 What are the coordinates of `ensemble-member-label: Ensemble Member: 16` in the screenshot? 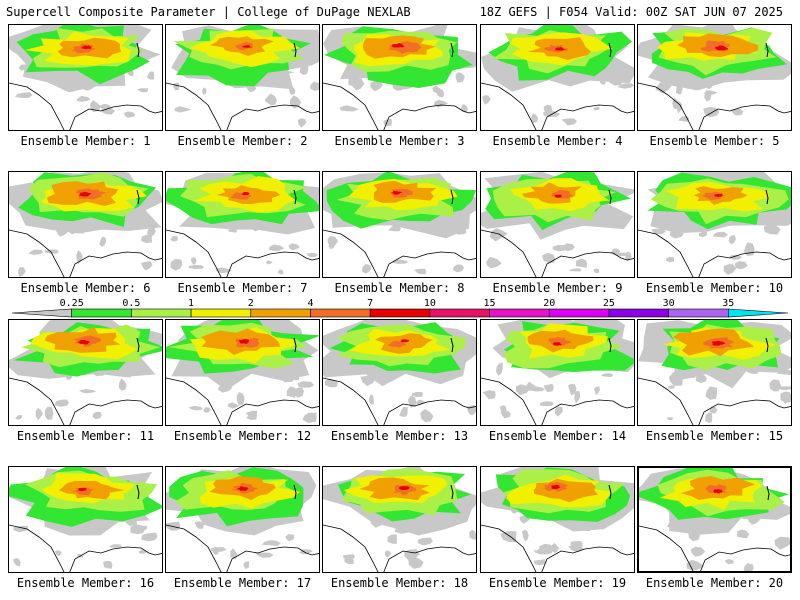 It's located at (85, 583).